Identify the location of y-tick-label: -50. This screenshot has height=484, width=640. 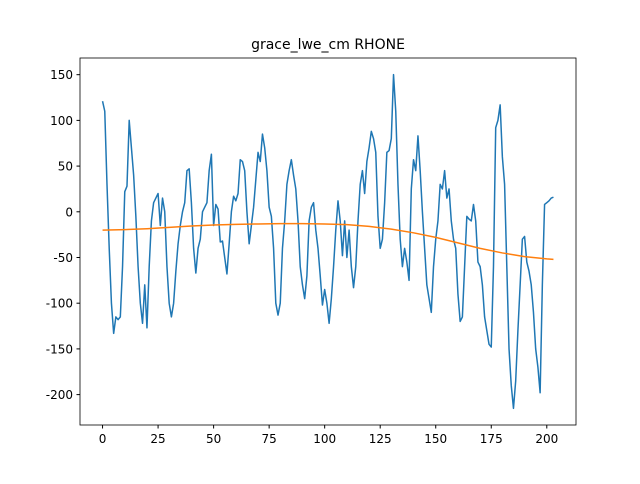
(63, 258).